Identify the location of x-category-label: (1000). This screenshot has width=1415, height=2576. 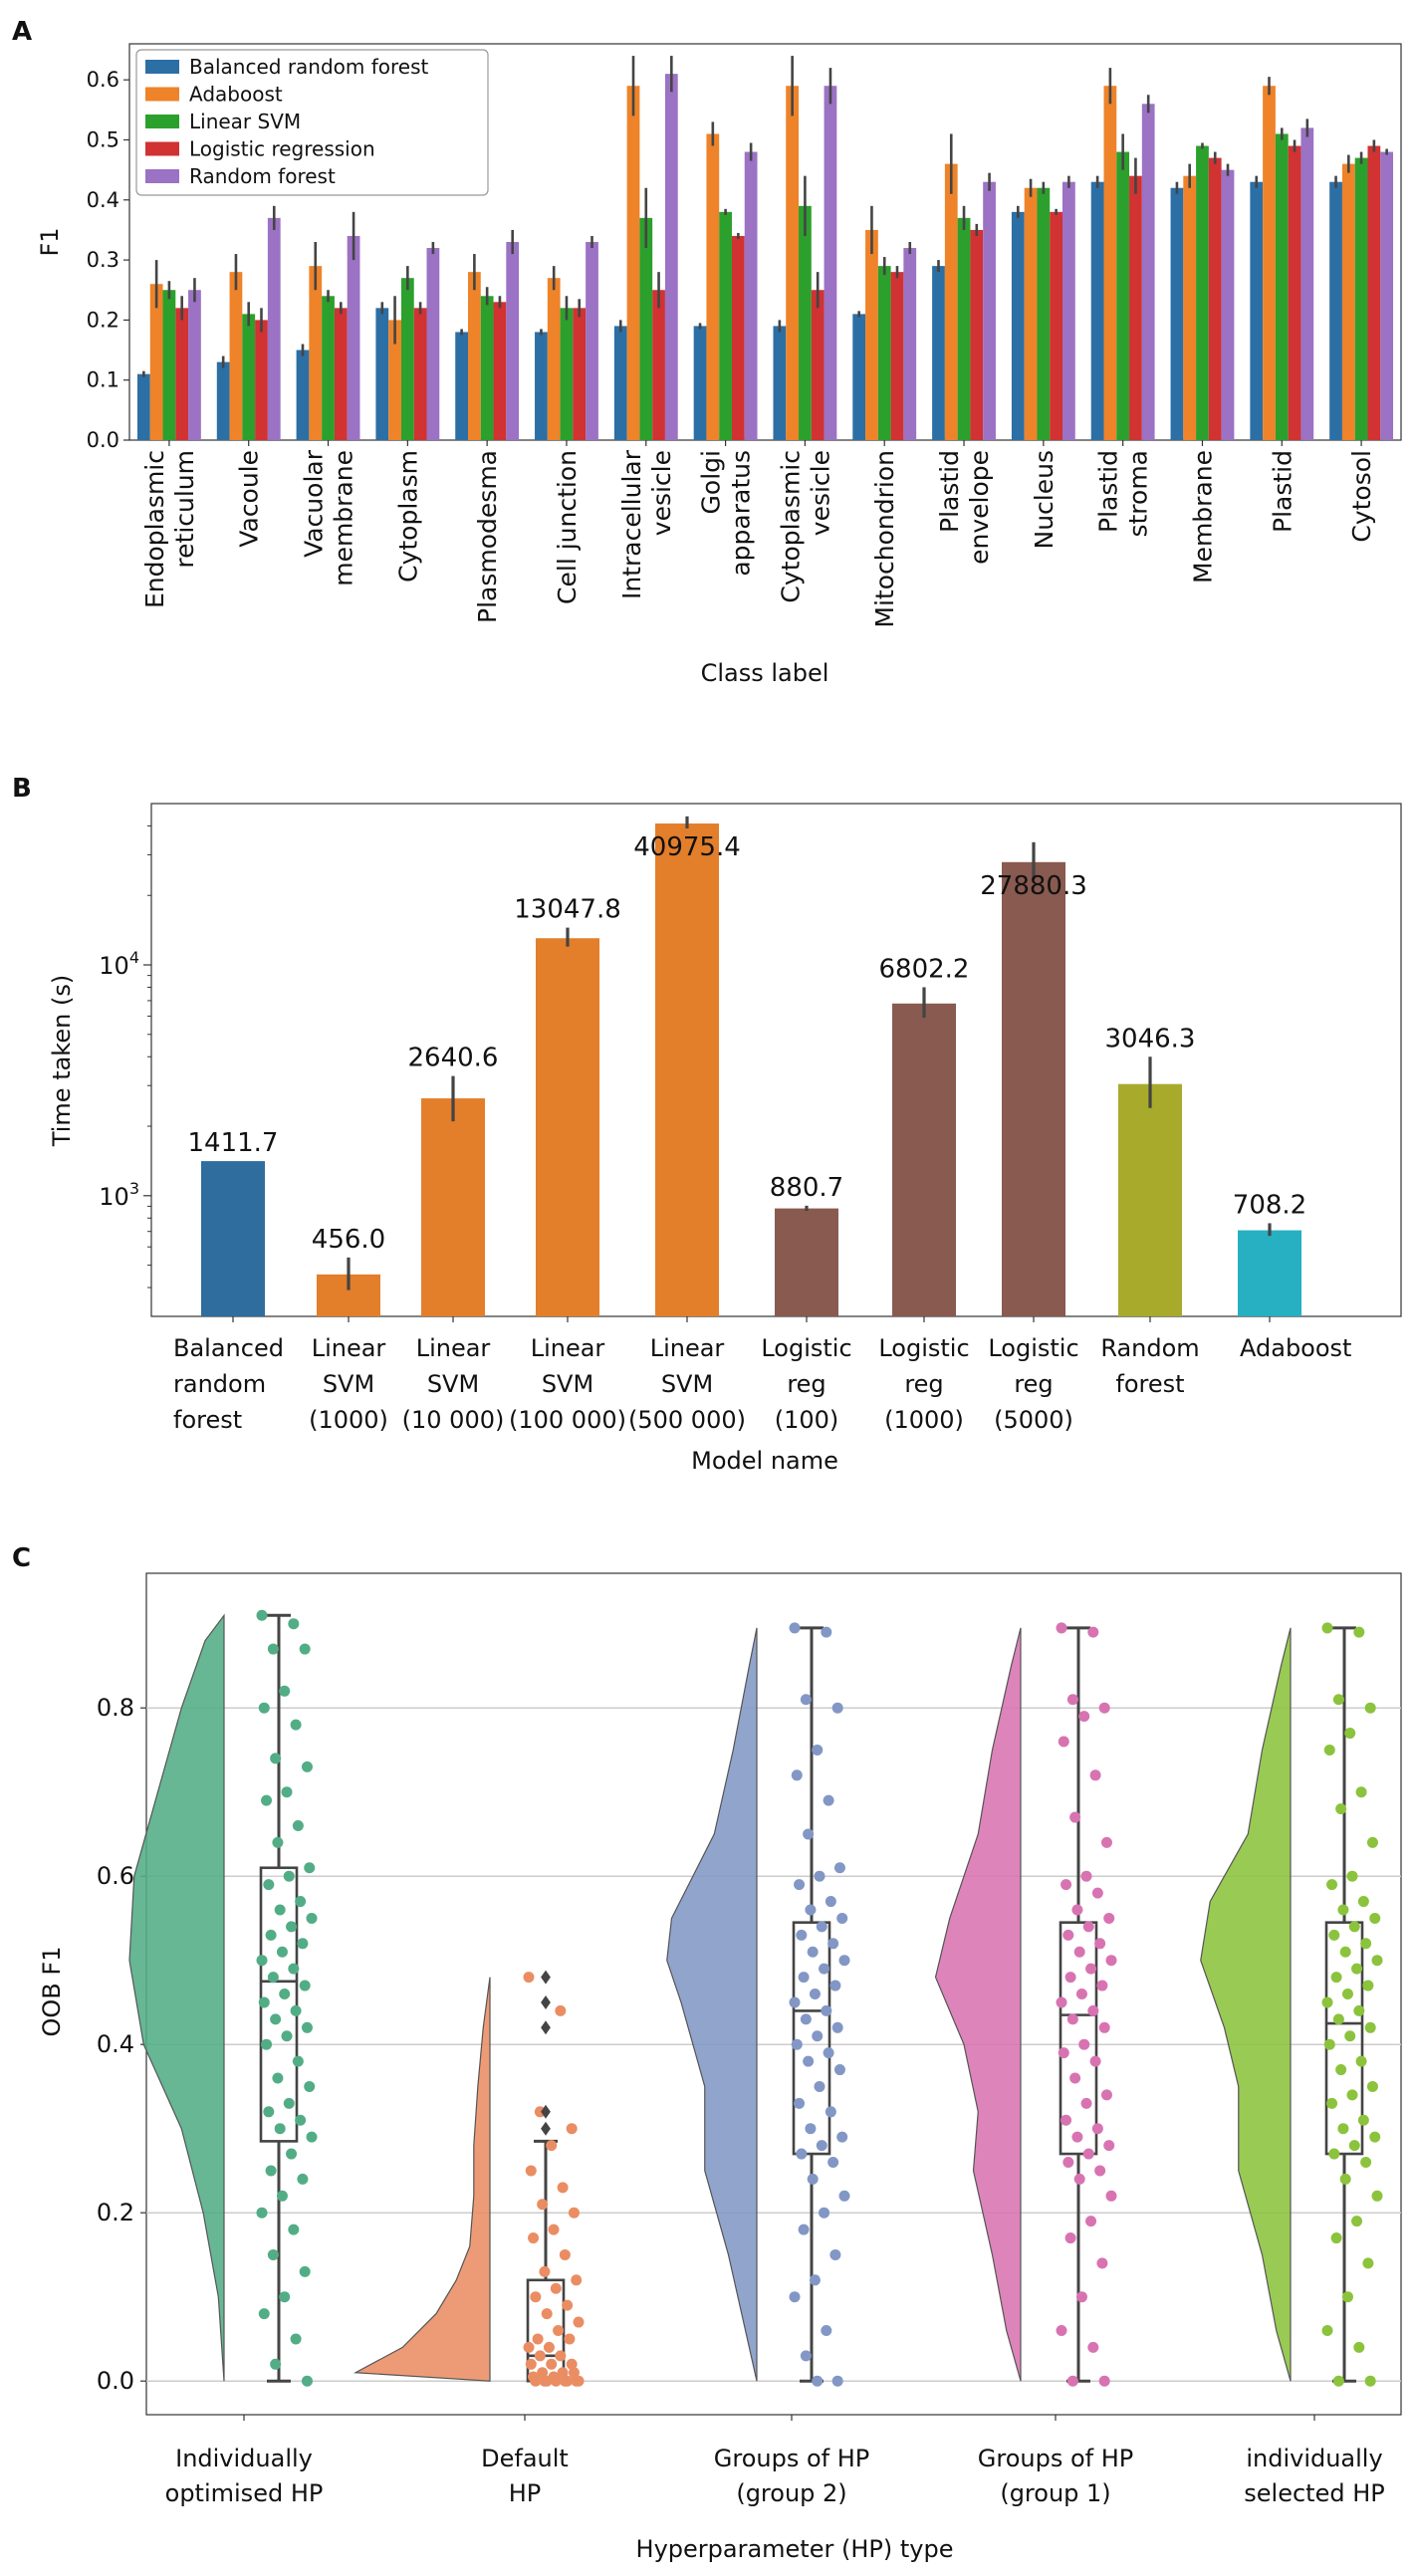
(349, 1420).